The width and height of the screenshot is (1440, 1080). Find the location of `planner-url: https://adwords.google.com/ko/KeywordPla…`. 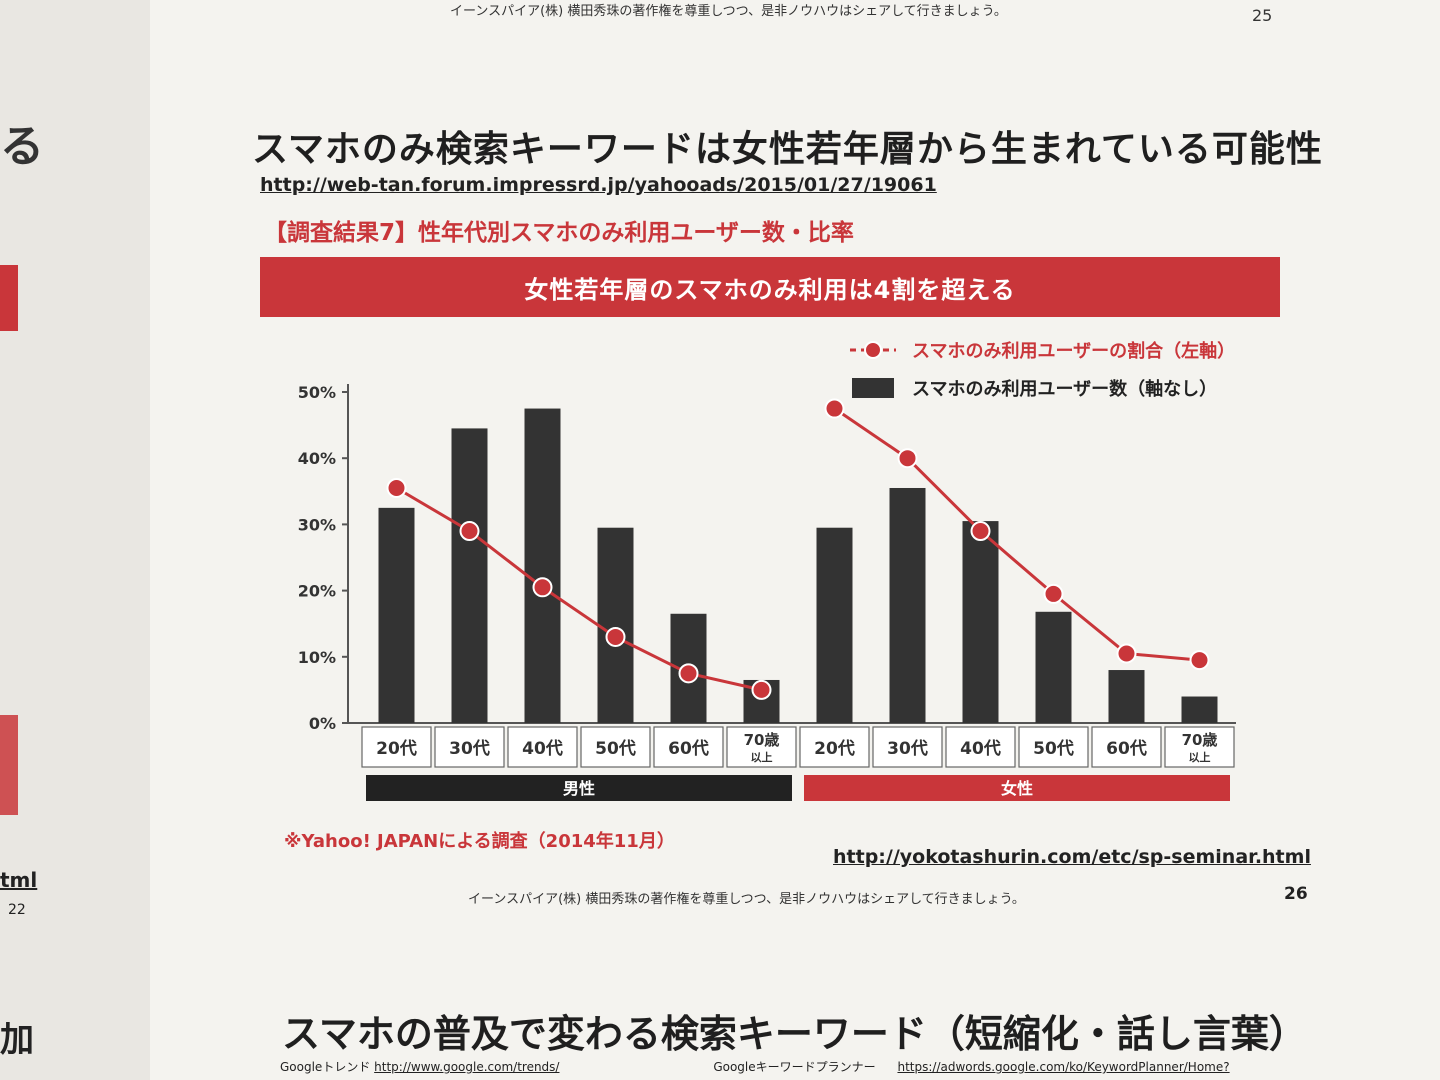

planner-url: https://adwords.google.com/ko/KeywordPla… is located at coordinates (1063, 1067).